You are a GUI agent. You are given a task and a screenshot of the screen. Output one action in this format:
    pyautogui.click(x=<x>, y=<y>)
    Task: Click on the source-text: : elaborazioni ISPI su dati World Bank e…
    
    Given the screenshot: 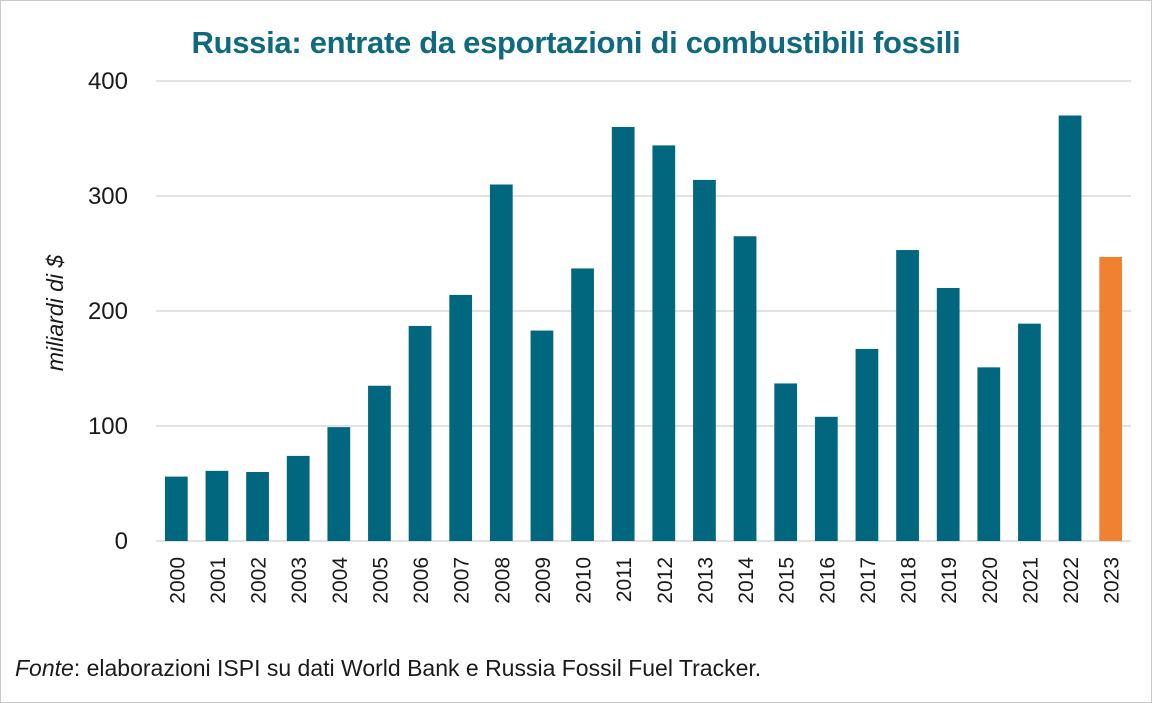 What is the action you would take?
    pyautogui.click(x=417, y=668)
    